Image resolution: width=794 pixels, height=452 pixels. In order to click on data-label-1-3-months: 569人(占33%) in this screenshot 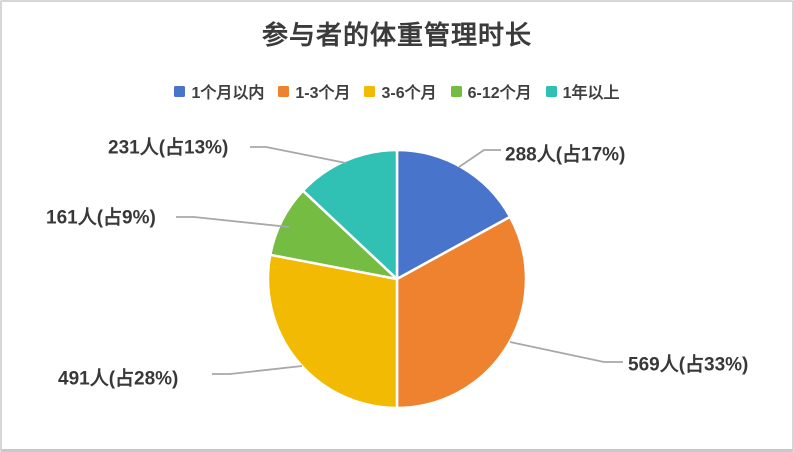, I will do `click(688, 365)`.